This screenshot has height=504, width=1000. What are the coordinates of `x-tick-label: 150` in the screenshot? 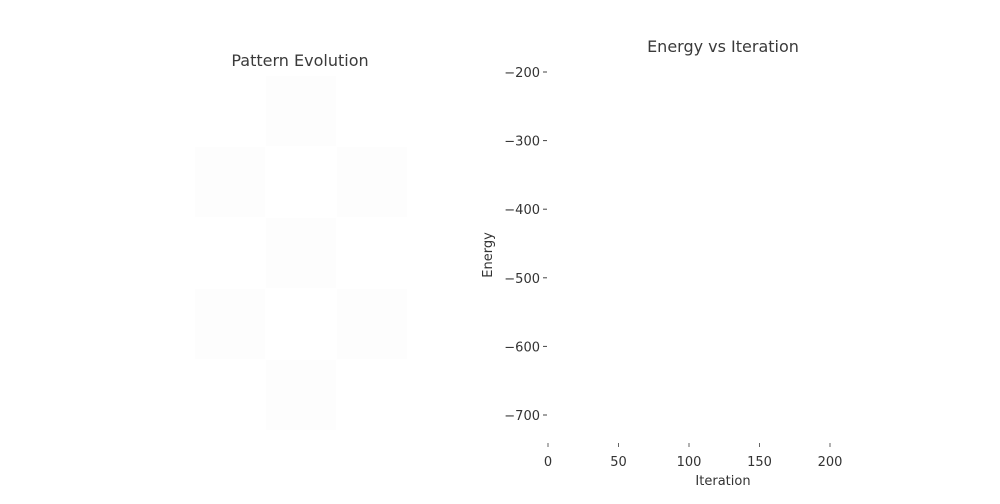 It's located at (759, 462).